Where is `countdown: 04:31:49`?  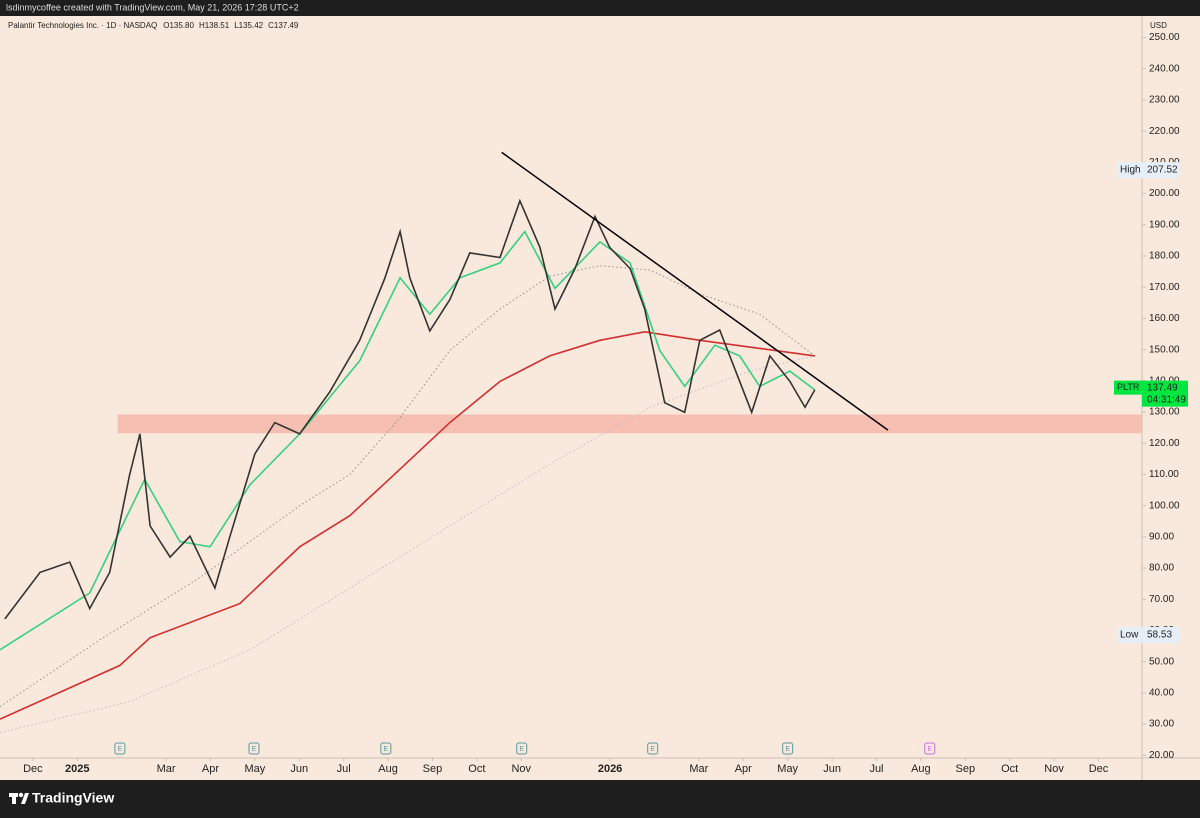
countdown: 04:31:49 is located at coordinates (1166, 399).